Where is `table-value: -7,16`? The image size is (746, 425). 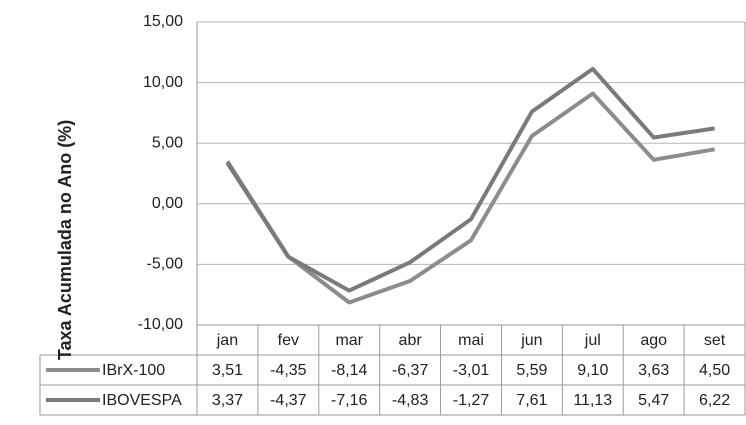
table-value: -7,16 is located at coordinates (349, 400).